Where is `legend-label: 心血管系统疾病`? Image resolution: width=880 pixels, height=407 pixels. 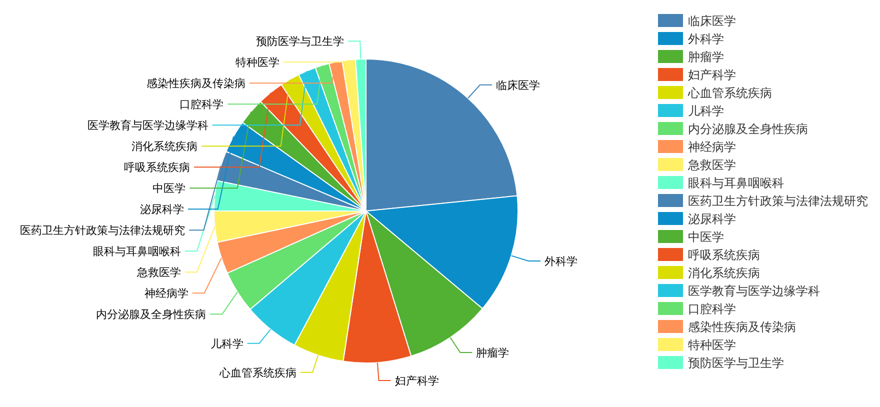 legend-label: 心血管系统疾病 is located at coordinates (729, 93).